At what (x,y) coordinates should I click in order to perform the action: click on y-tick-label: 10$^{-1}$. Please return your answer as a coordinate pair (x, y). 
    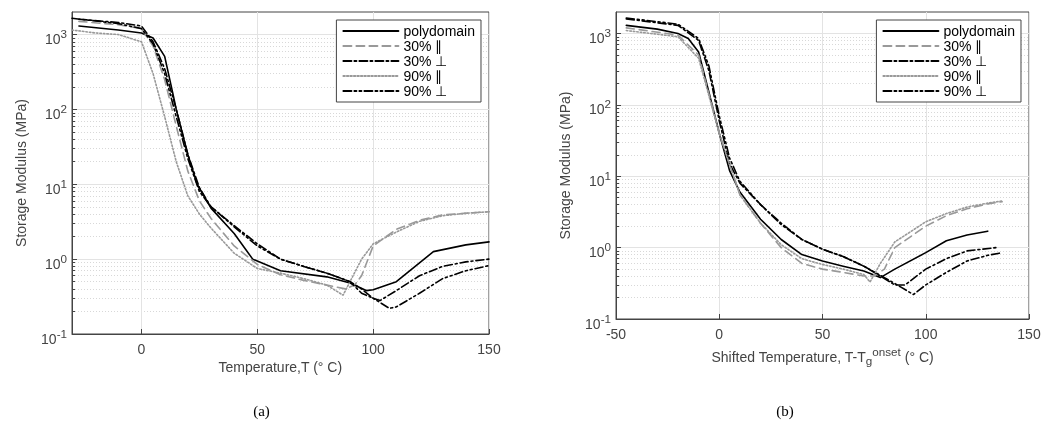
    Looking at the image, I should click on (54, 336).